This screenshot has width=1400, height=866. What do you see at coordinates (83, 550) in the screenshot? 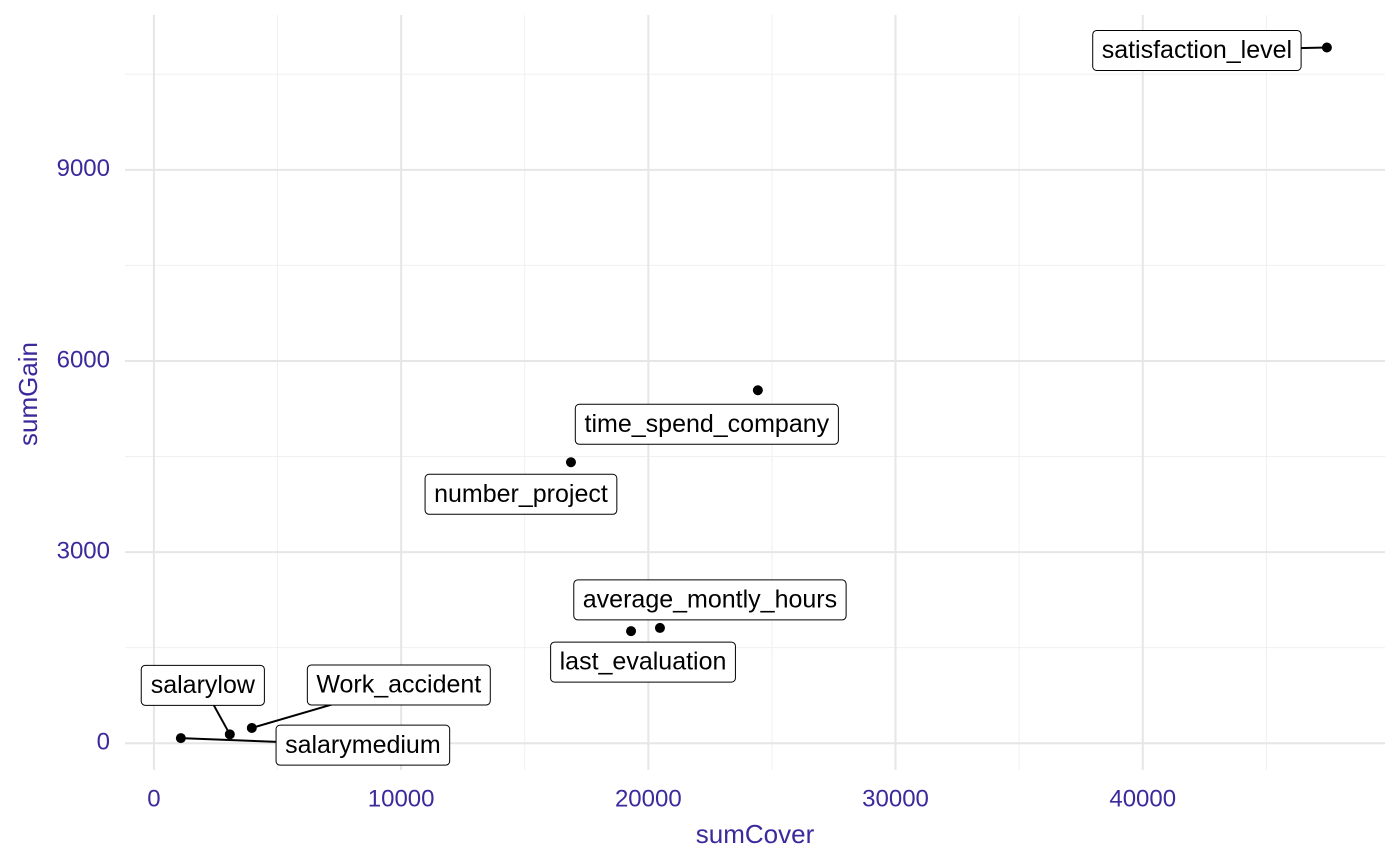
I see `y-tick-label: 3000` at bounding box center [83, 550].